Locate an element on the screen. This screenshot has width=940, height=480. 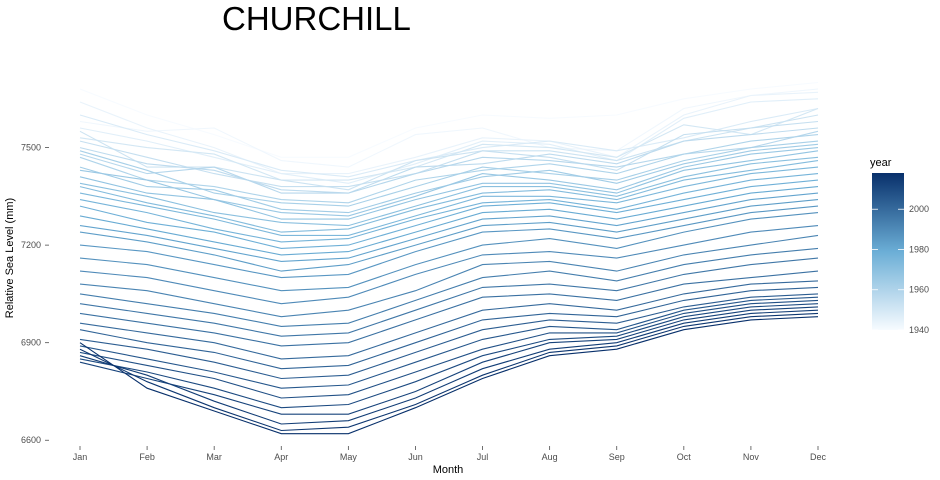
x-tick-label: Jan is located at coordinates (80, 457).